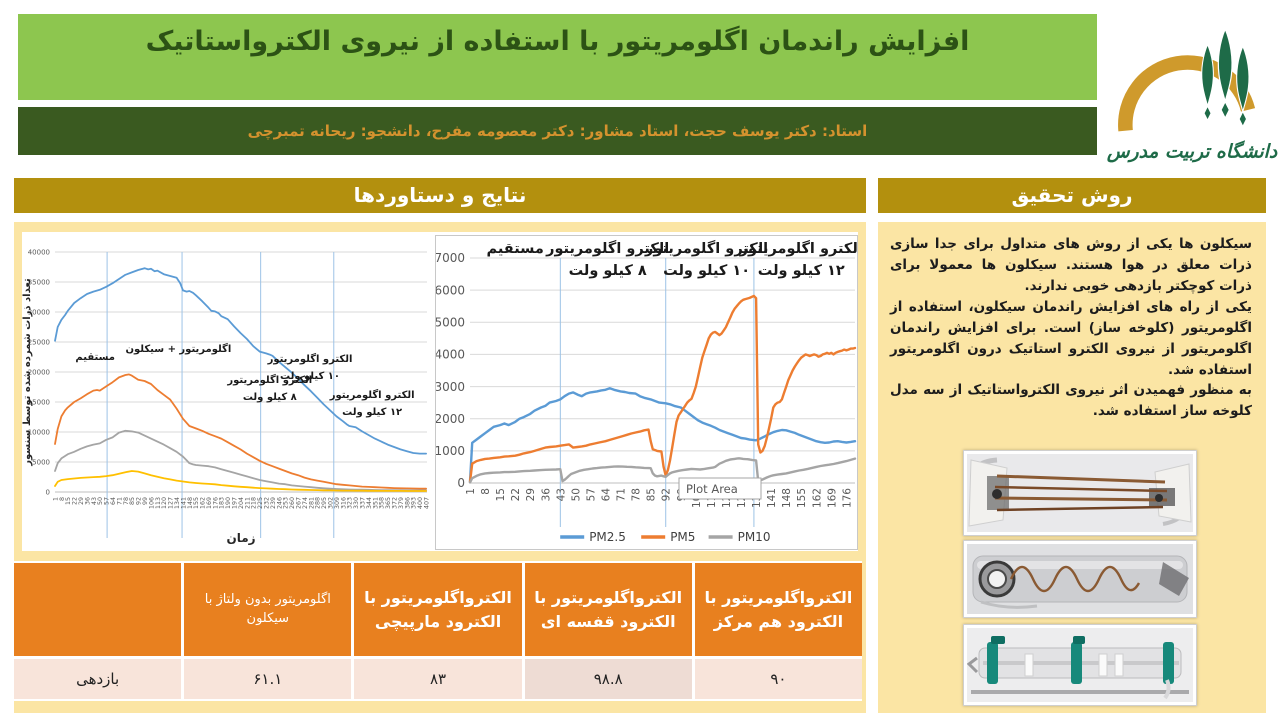 The height and width of the screenshot is (720, 1280). What do you see at coordinates (177, 503) in the screenshot?
I see `svg-text: 134` at bounding box center [177, 503].